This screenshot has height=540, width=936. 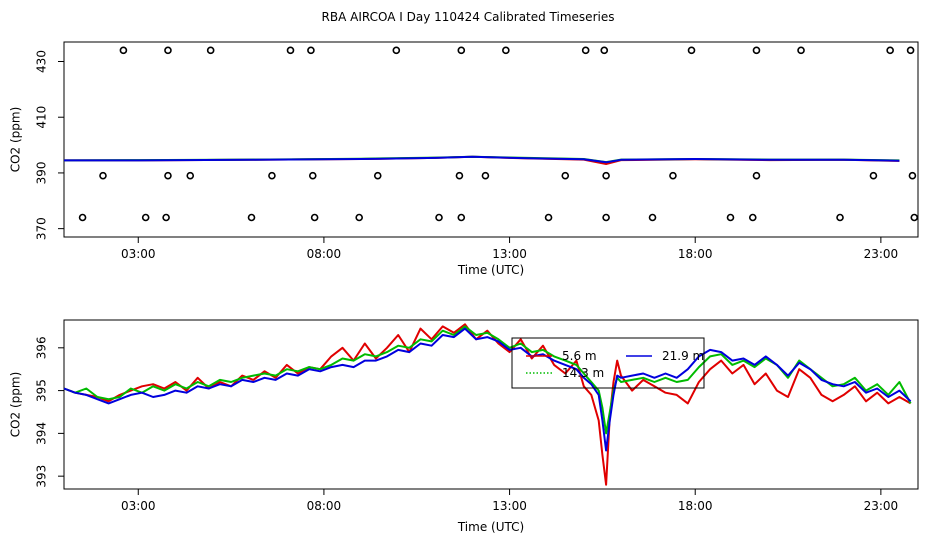 I want to click on chart1-x-tick-label: 18:00, so click(x=695, y=506).